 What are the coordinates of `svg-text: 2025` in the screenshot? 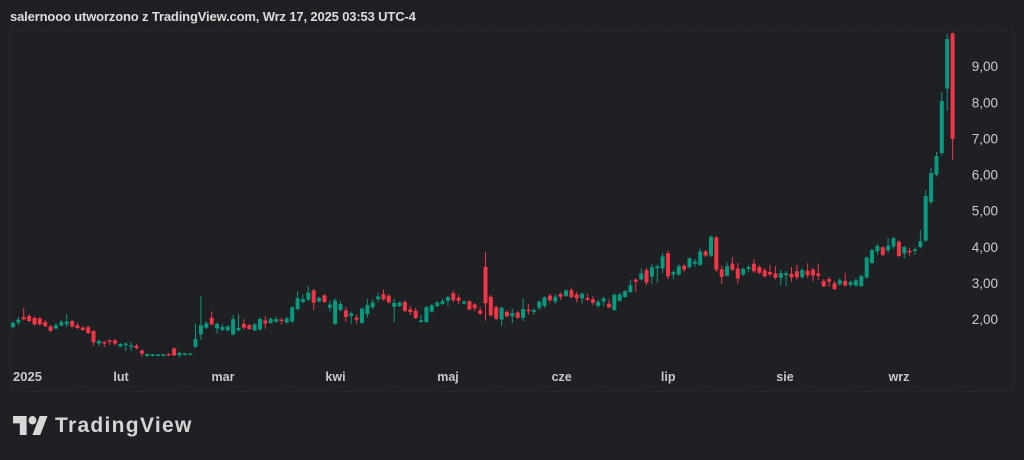 It's located at (27, 376).